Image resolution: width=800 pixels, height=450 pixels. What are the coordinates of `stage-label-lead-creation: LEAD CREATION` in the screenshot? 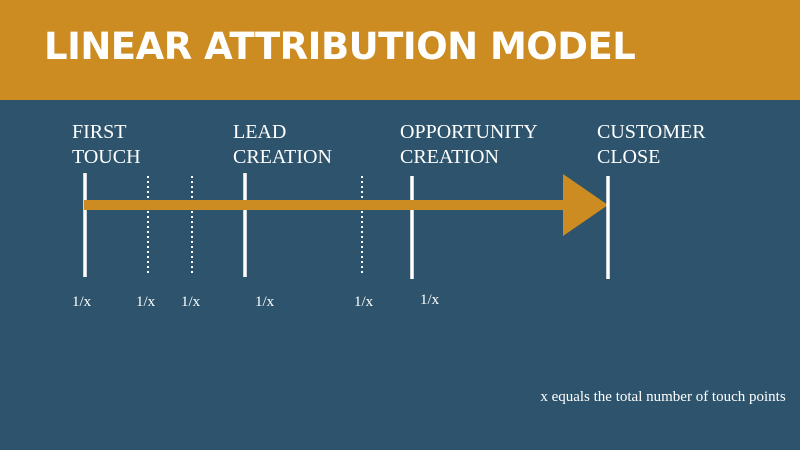 It's located at (282, 145).